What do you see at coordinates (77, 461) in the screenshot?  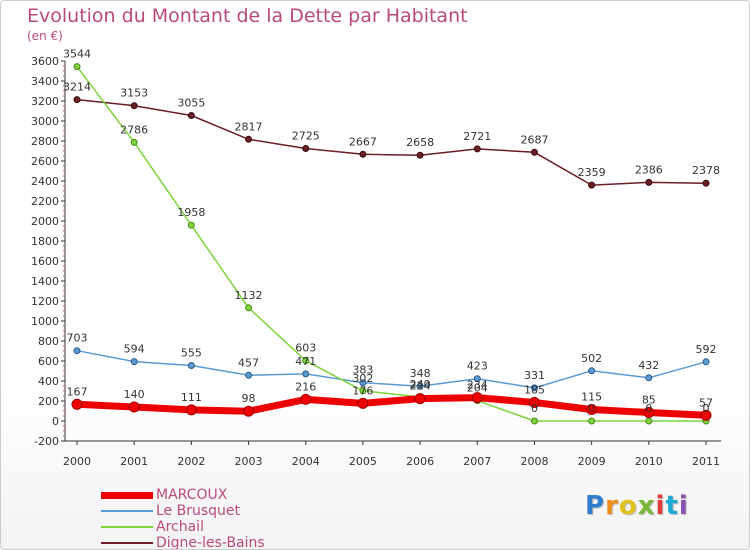 I see `x-tick-label: 2000` at bounding box center [77, 461].